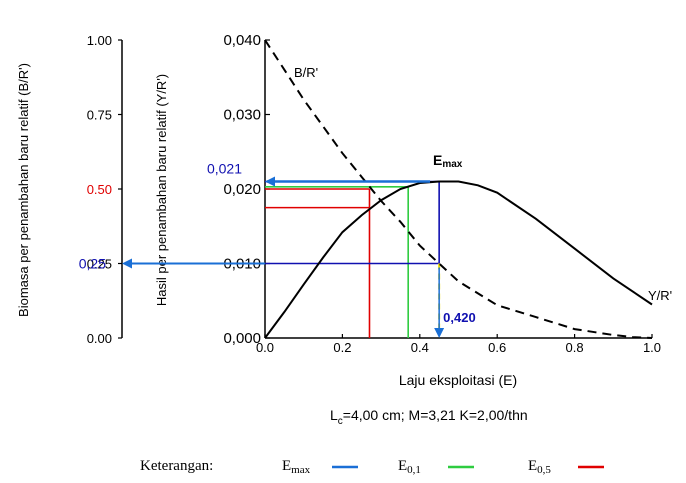 Image resolution: width=686 pixels, height=483 pixels. I want to click on legend-label-sub: max, so click(300, 470).